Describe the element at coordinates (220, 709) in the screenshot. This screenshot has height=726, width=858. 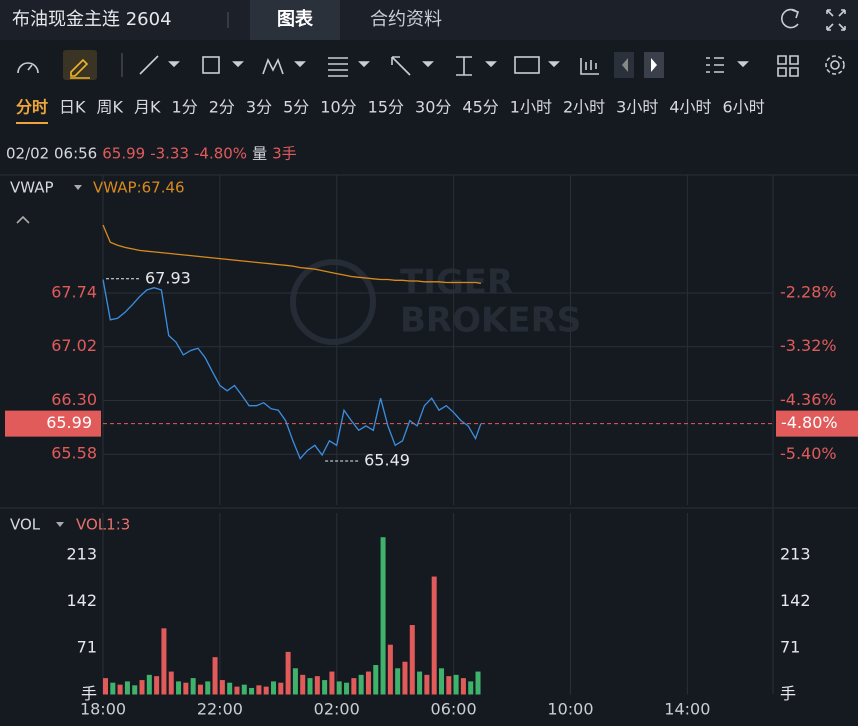
I see `x-tick-label: 22:00` at that location.